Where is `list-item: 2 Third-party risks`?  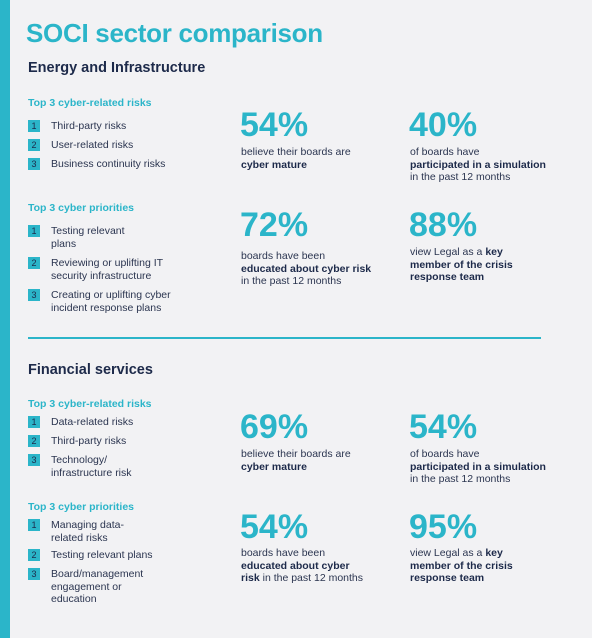
list-item: 2 Third-party risks is located at coordinates (109, 441).